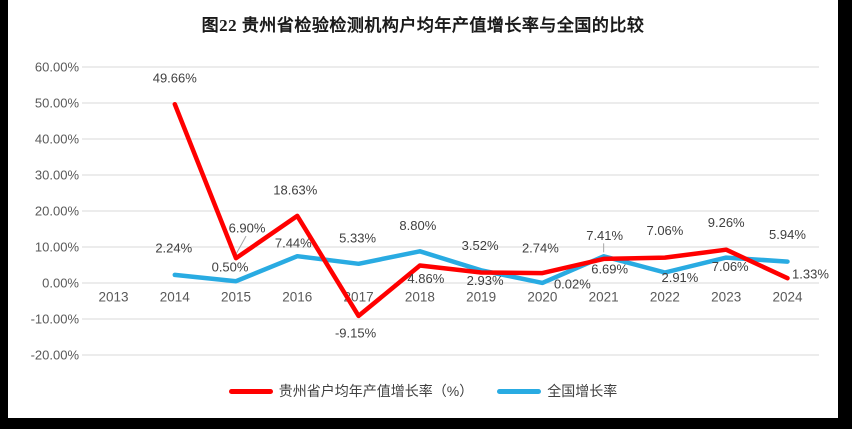 The image size is (852, 429). What do you see at coordinates (726, 297) in the screenshot?
I see `x-axis-year-label: 2023` at bounding box center [726, 297].